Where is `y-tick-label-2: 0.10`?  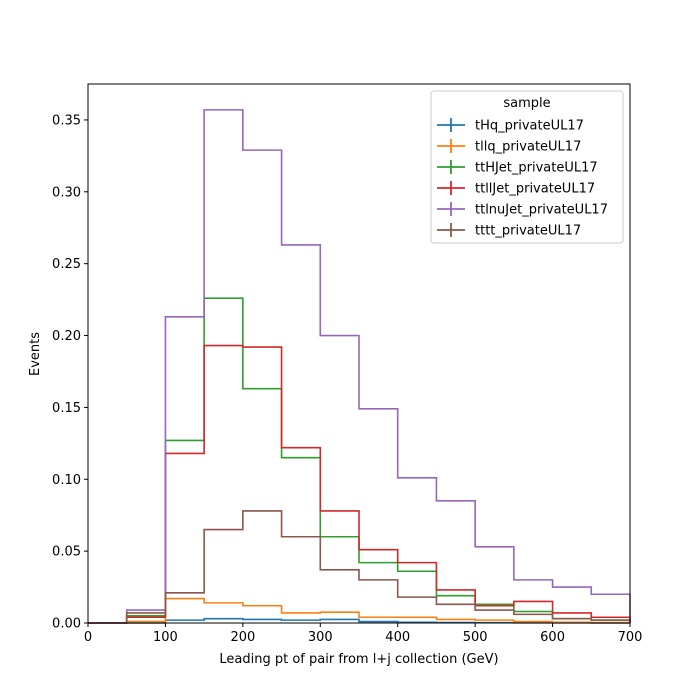 y-tick-label-2: 0.10 is located at coordinates (66, 480).